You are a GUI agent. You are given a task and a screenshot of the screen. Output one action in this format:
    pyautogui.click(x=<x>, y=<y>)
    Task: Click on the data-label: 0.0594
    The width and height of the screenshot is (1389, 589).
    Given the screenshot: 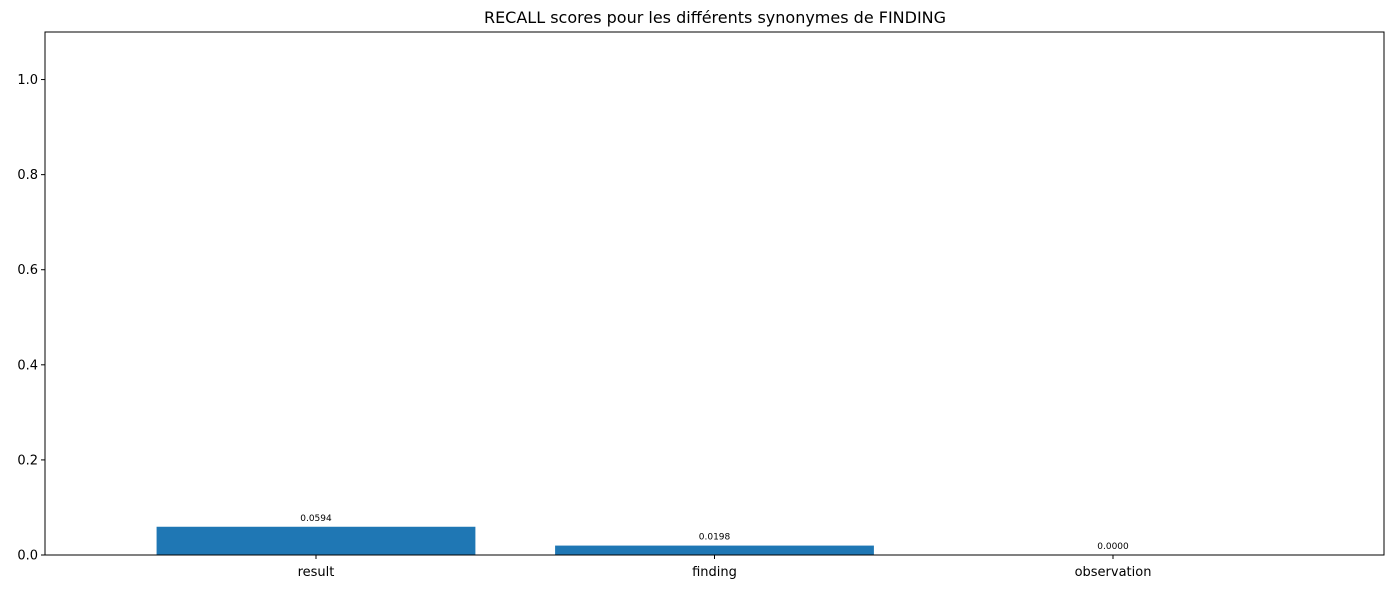 What is the action you would take?
    pyautogui.click(x=316, y=519)
    